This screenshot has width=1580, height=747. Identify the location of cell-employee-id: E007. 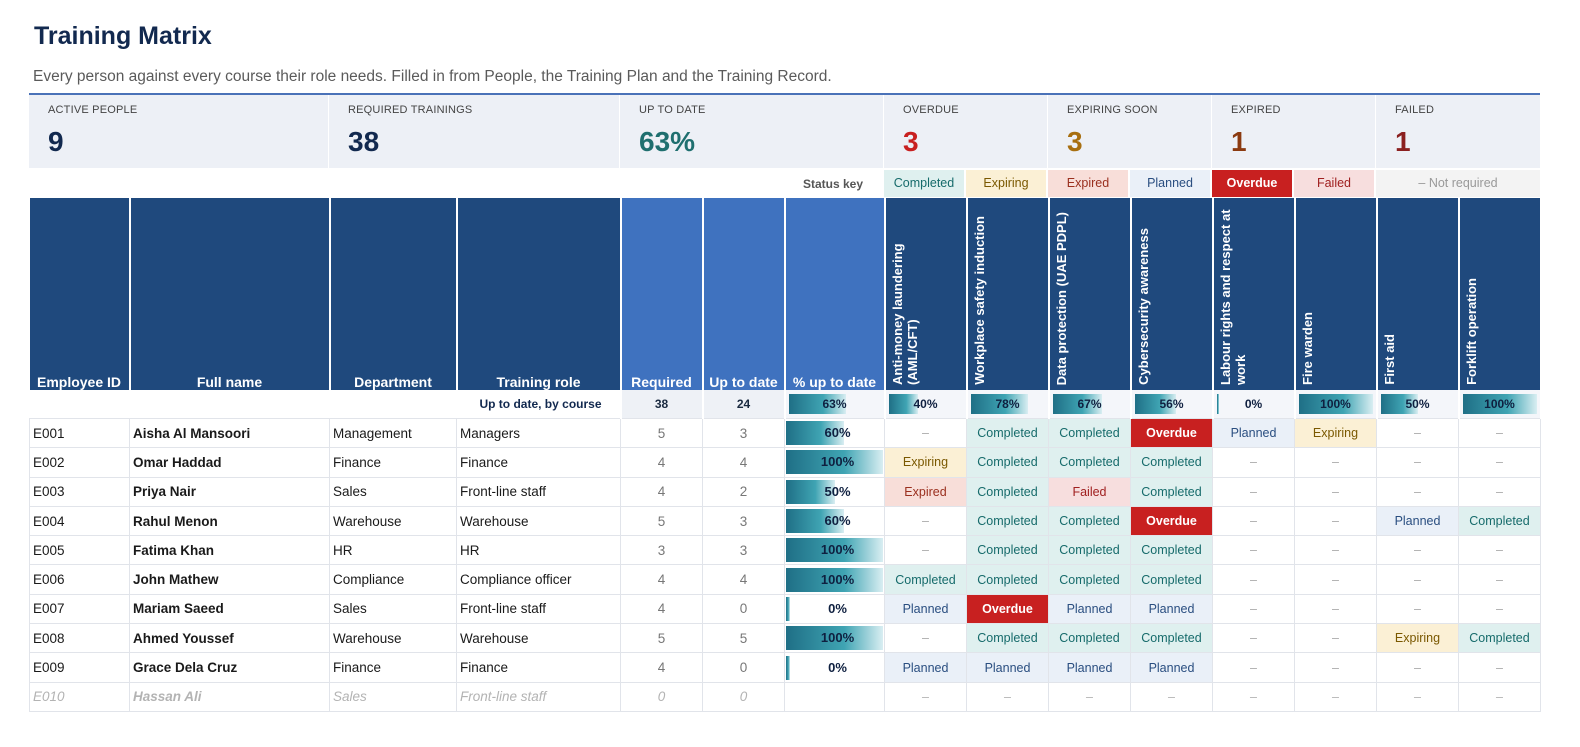
(79, 609).